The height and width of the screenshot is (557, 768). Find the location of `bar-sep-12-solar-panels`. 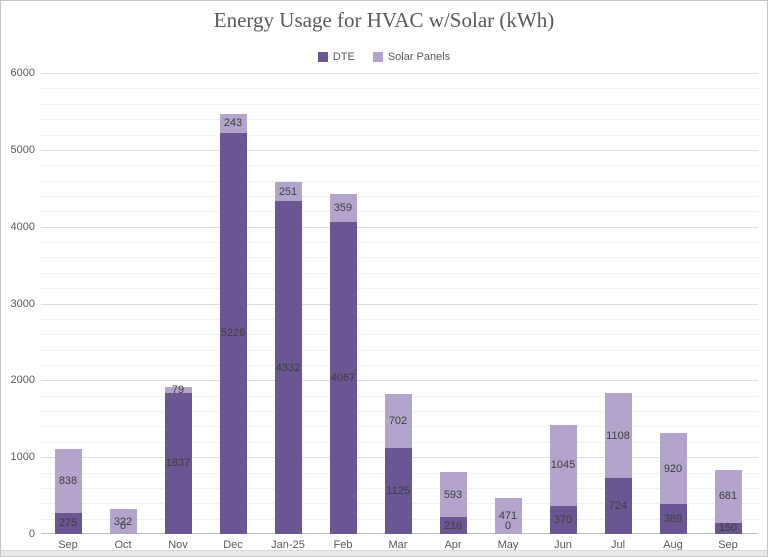

bar-sep-12-solar-panels is located at coordinates (728, 496).